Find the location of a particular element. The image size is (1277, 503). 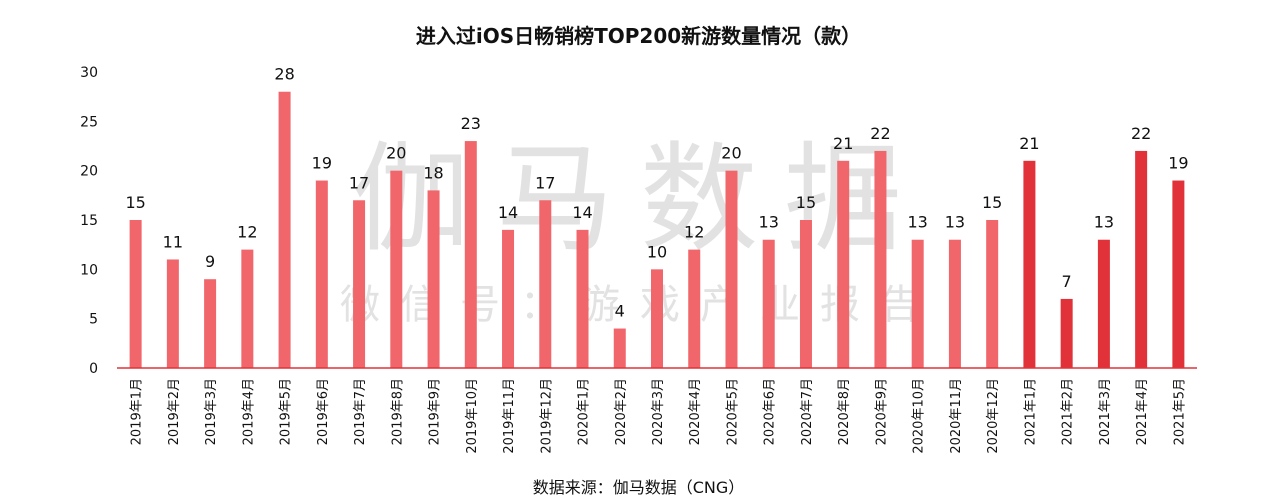

x-tick-label: 2020年11月 is located at coordinates (956, 416).